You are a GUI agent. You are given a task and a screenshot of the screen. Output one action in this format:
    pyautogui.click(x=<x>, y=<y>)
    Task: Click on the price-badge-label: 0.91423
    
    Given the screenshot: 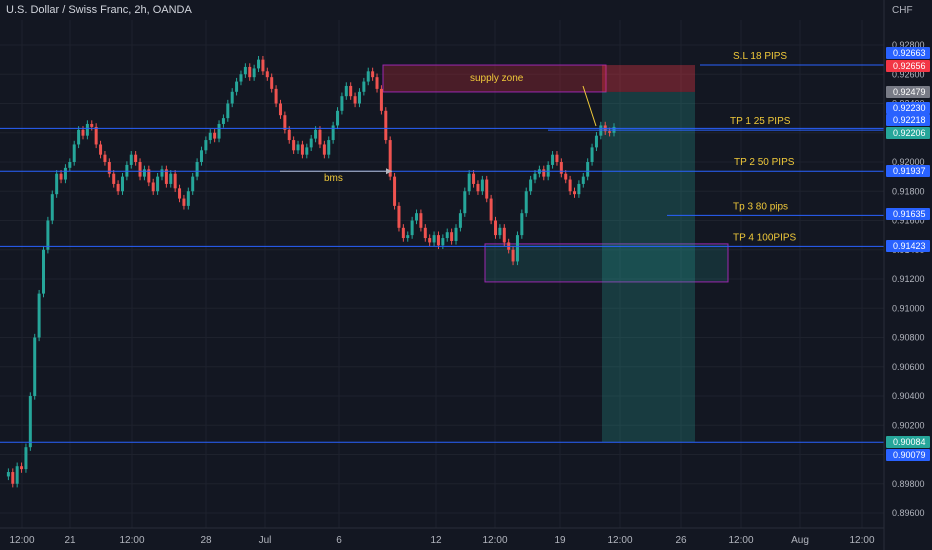 What is the action you would take?
    pyautogui.click(x=909, y=246)
    